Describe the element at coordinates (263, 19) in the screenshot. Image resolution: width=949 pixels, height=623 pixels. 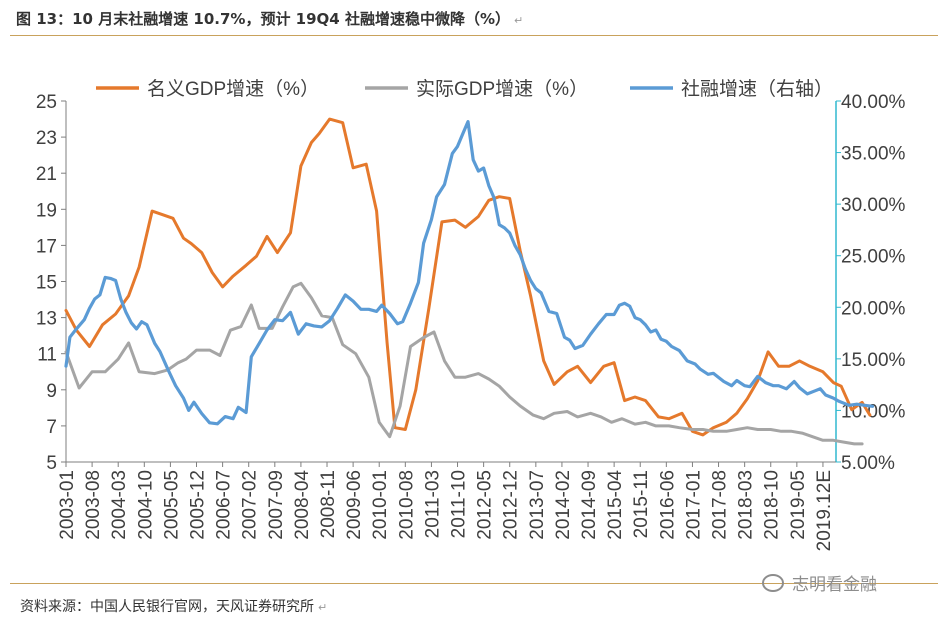
I see `figure-title-text: 图 13：10 月末社融增速 10.7%，预计 19Q4 社融增速稳中微降（%）` at that location.